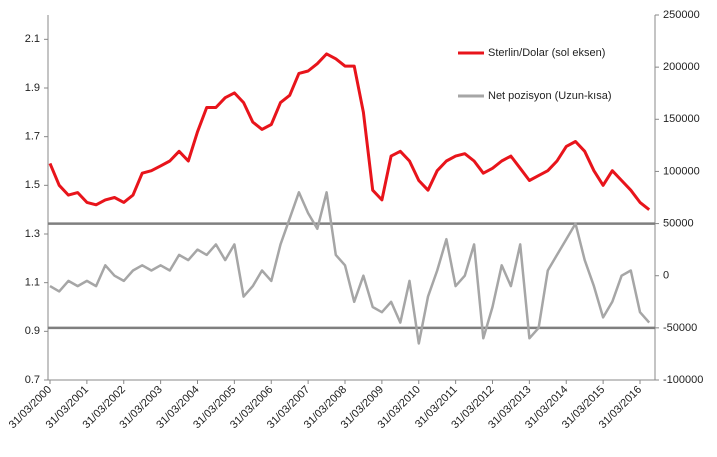 The height and width of the screenshot is (457, 717). I want to click on y-tick-label: 0.7, so click(32, 380).